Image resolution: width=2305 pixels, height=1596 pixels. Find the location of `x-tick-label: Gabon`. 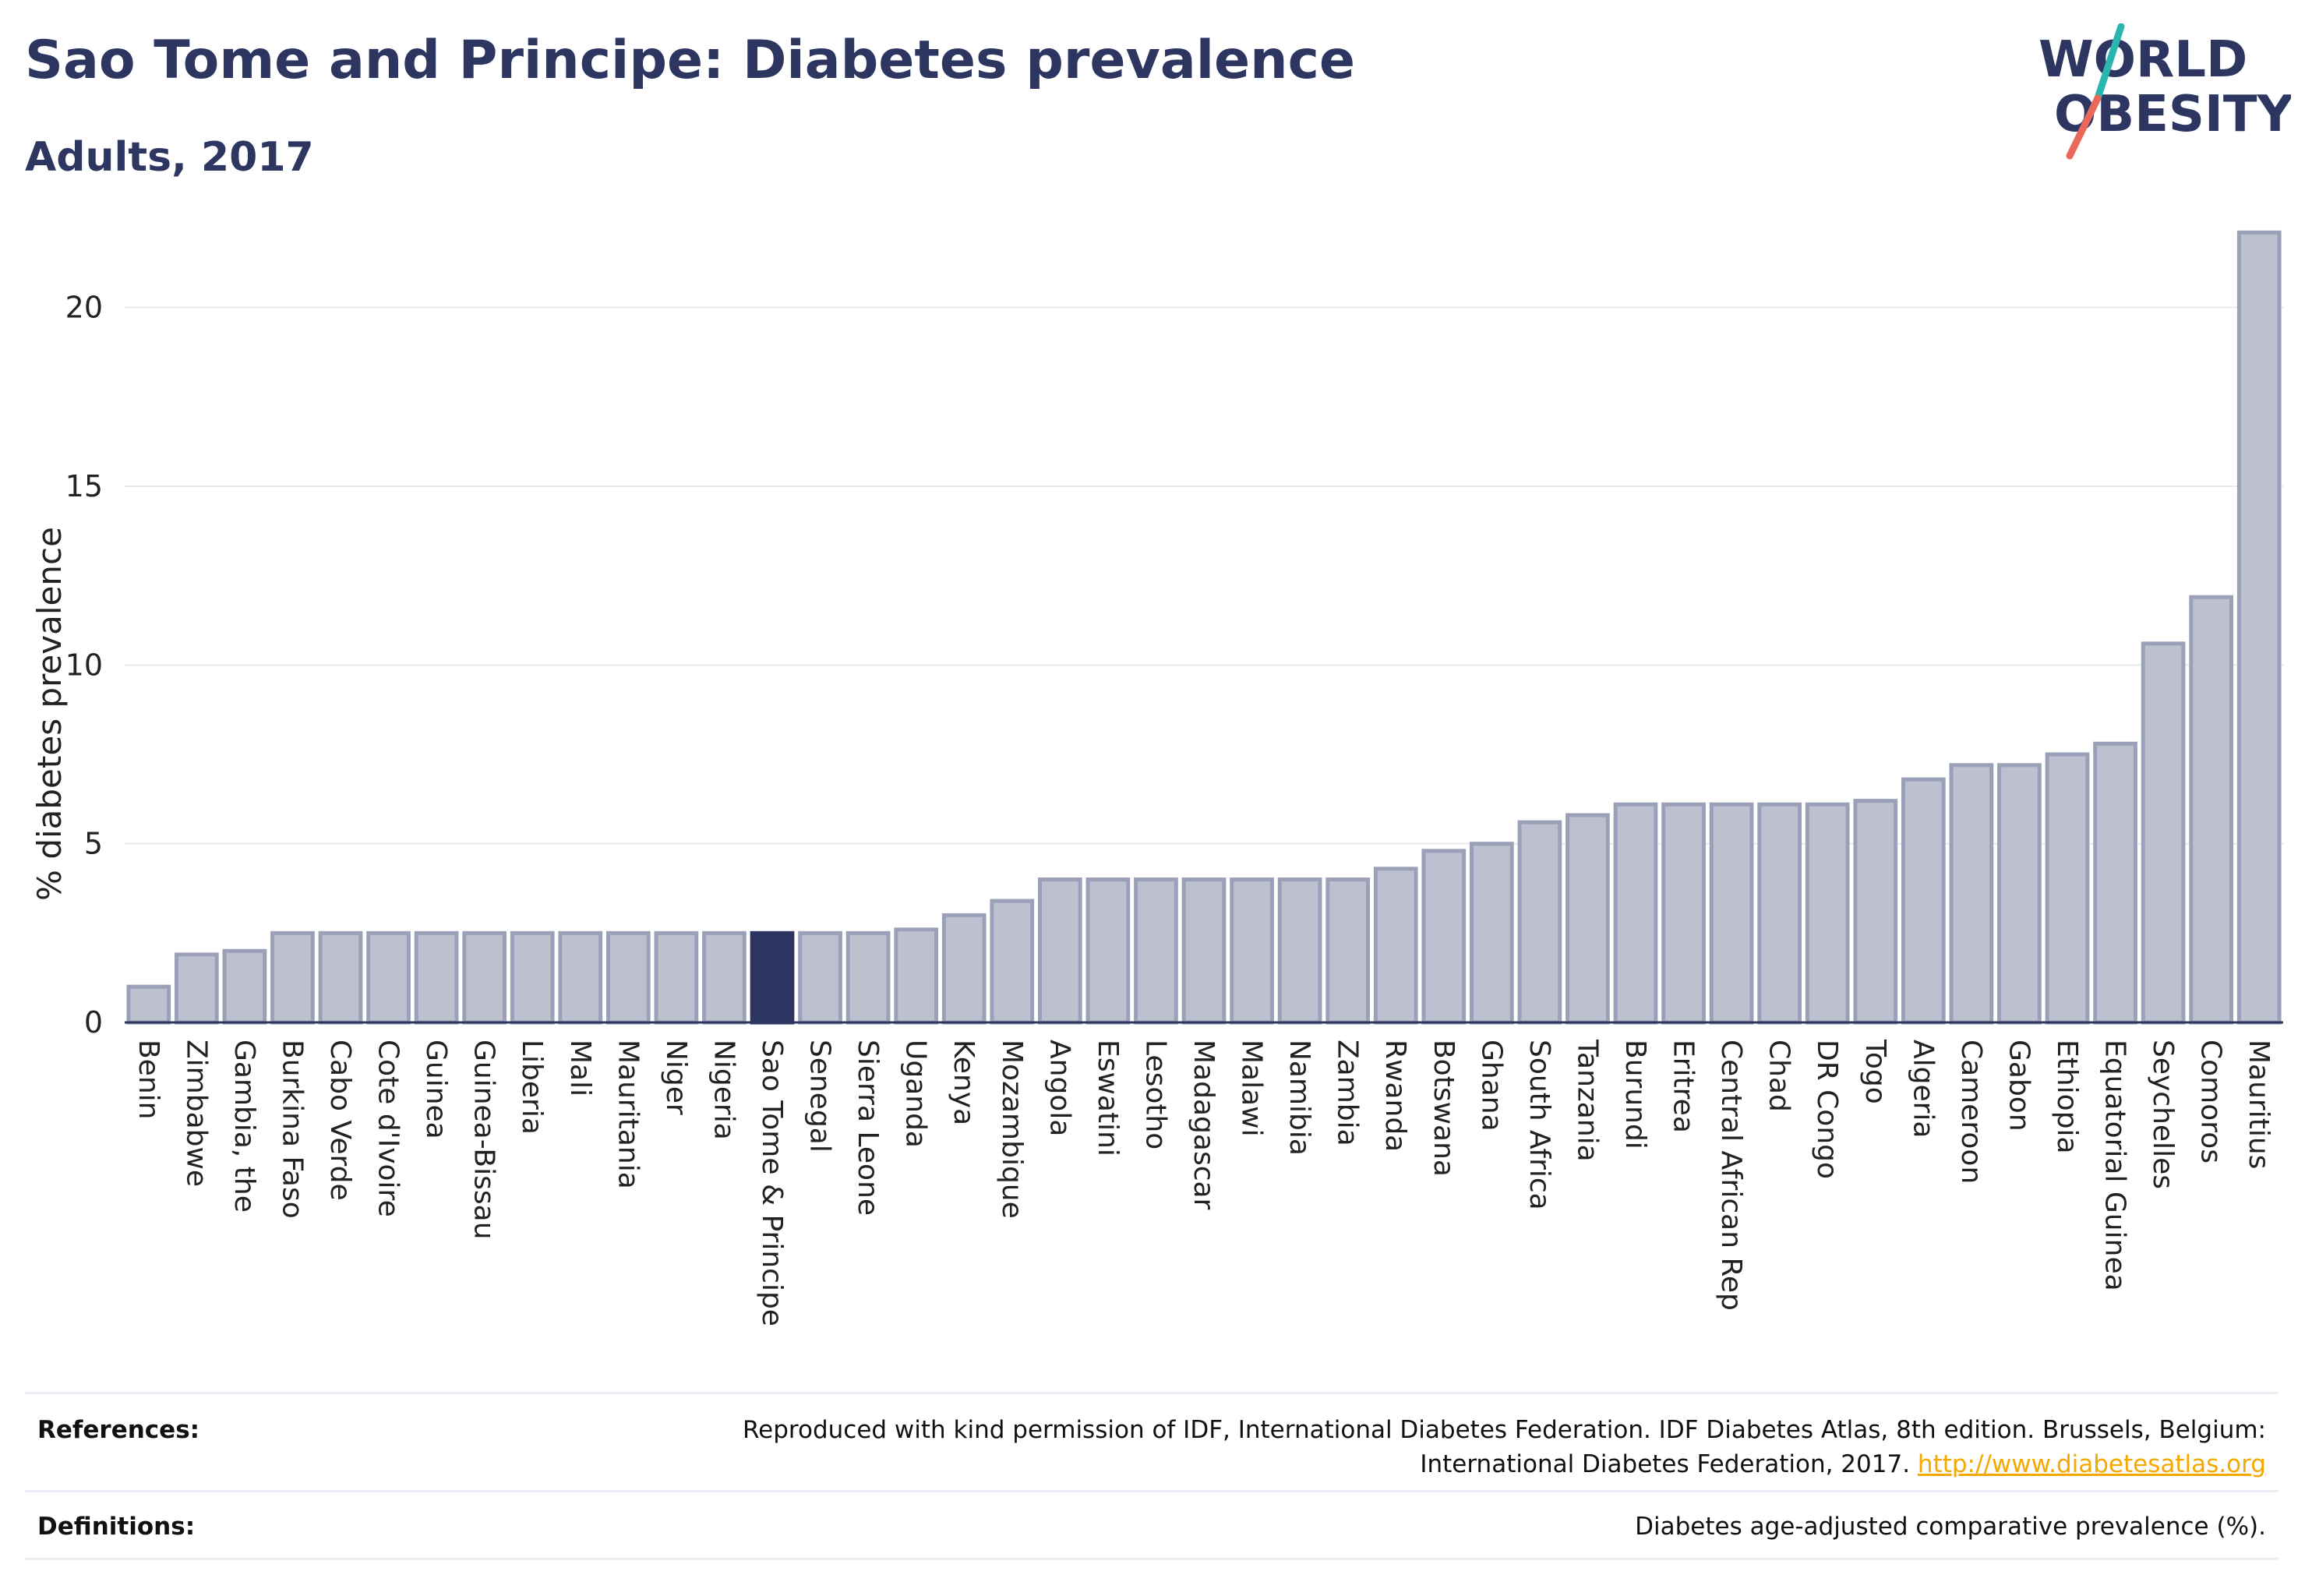

x-tick-label: Gabon is located at coordinates (2019, 1086).